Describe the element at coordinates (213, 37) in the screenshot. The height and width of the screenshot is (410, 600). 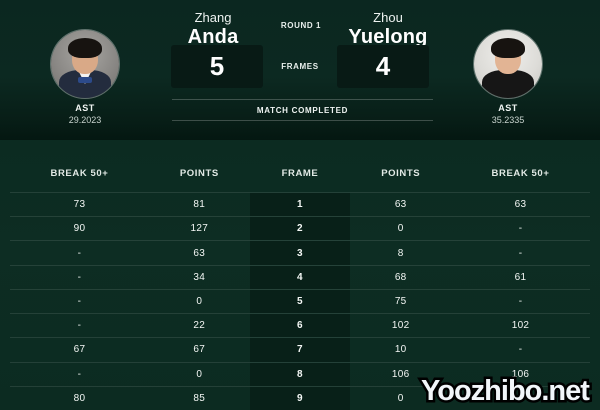
I see `player-left-last-name: Anda` at that location.